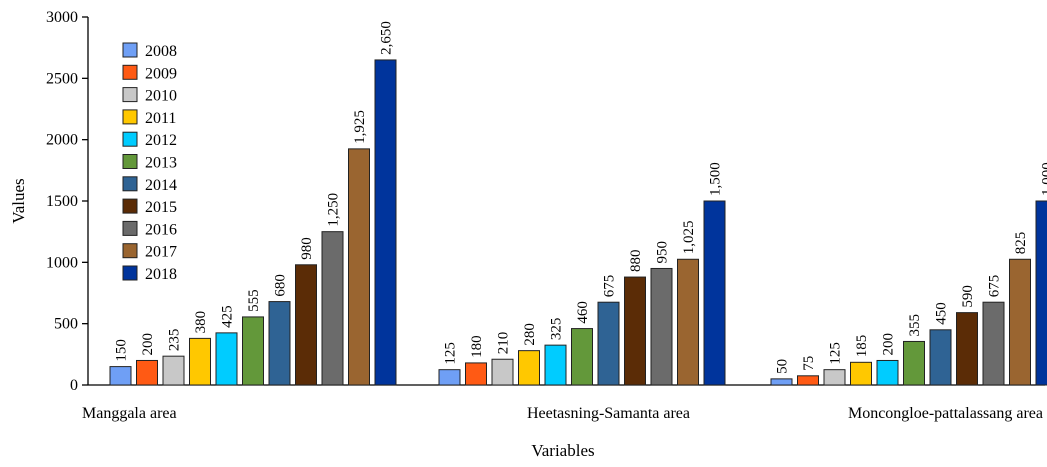 The width and height of the screenshot is (1047, 467). What do you see at coordinates (968, 296) in the screenshot?
I see `data-label: 590` at bounding box center [968, 296].